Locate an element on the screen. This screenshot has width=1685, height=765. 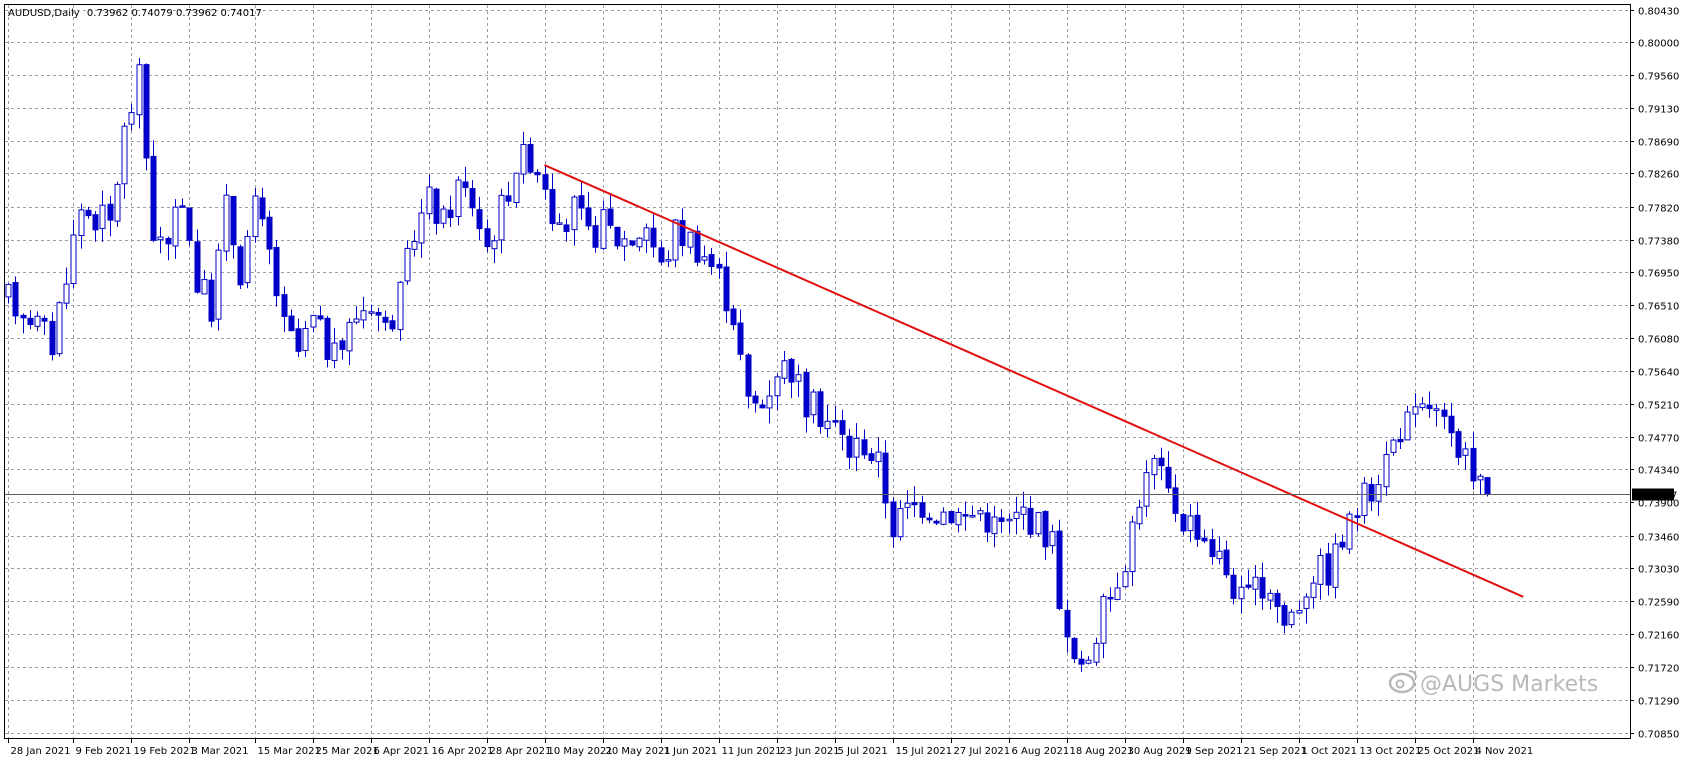
price-tick-label: 0.72160 is located at coordinates (1658, 636).